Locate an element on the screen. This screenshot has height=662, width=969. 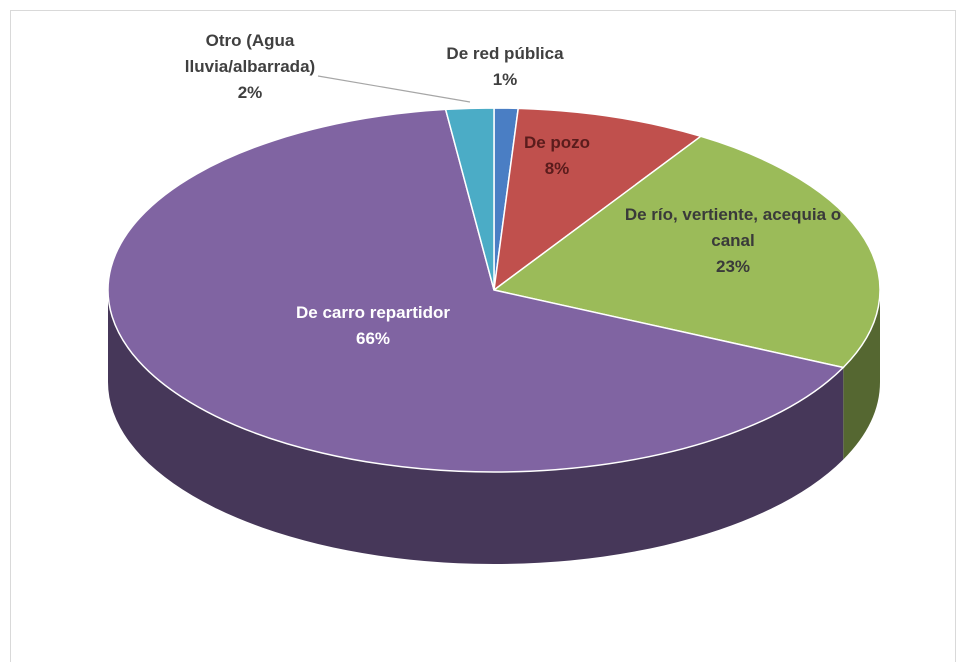
value-label: 66% is located at coordinates (373, 338).